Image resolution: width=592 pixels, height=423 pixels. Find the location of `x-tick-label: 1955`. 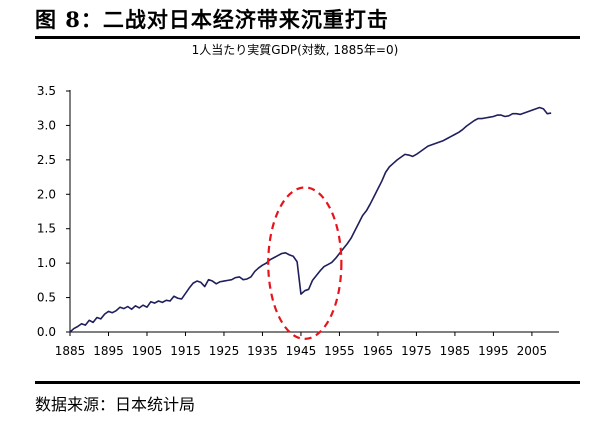

x-tick-label: 1955 is located at coordinates (339, 351).